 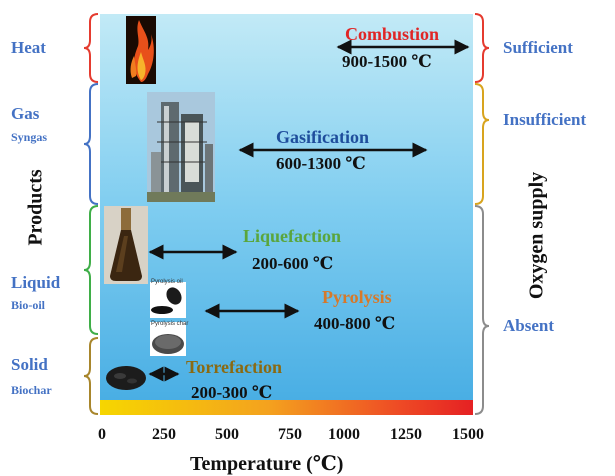 I want to click on torrefaction-range: 200-300 ℃, so click(x=232, y=392).